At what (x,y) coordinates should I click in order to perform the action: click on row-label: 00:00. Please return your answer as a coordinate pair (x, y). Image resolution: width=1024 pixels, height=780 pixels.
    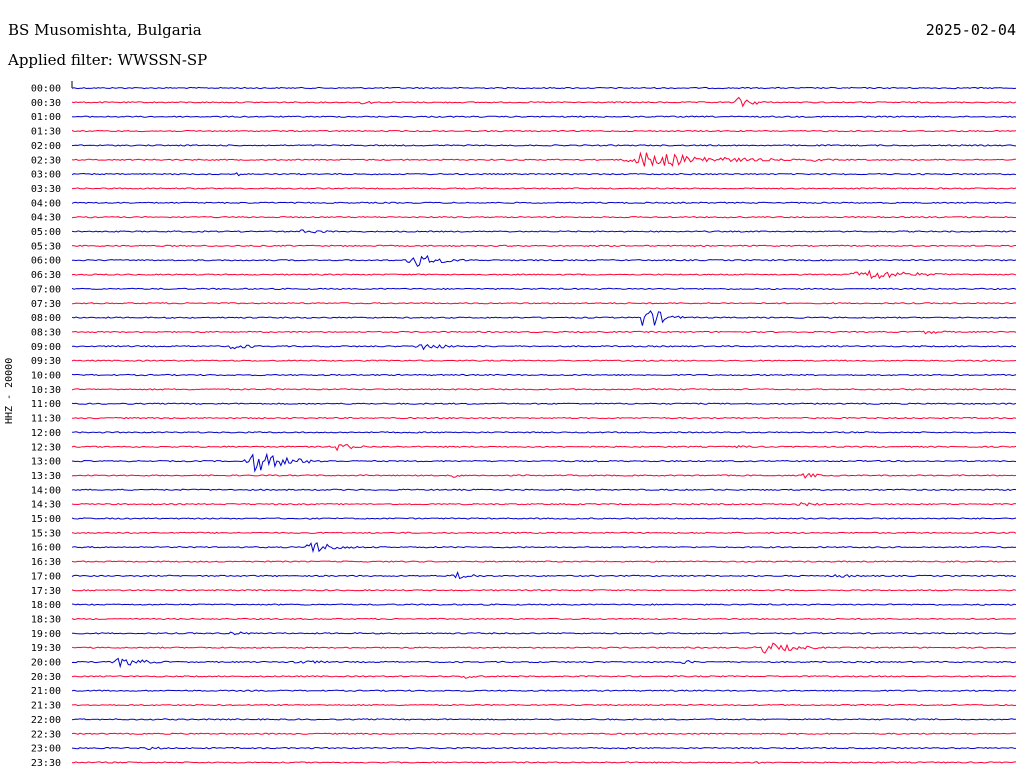
    Looking at the image, I should click on (46, 89).